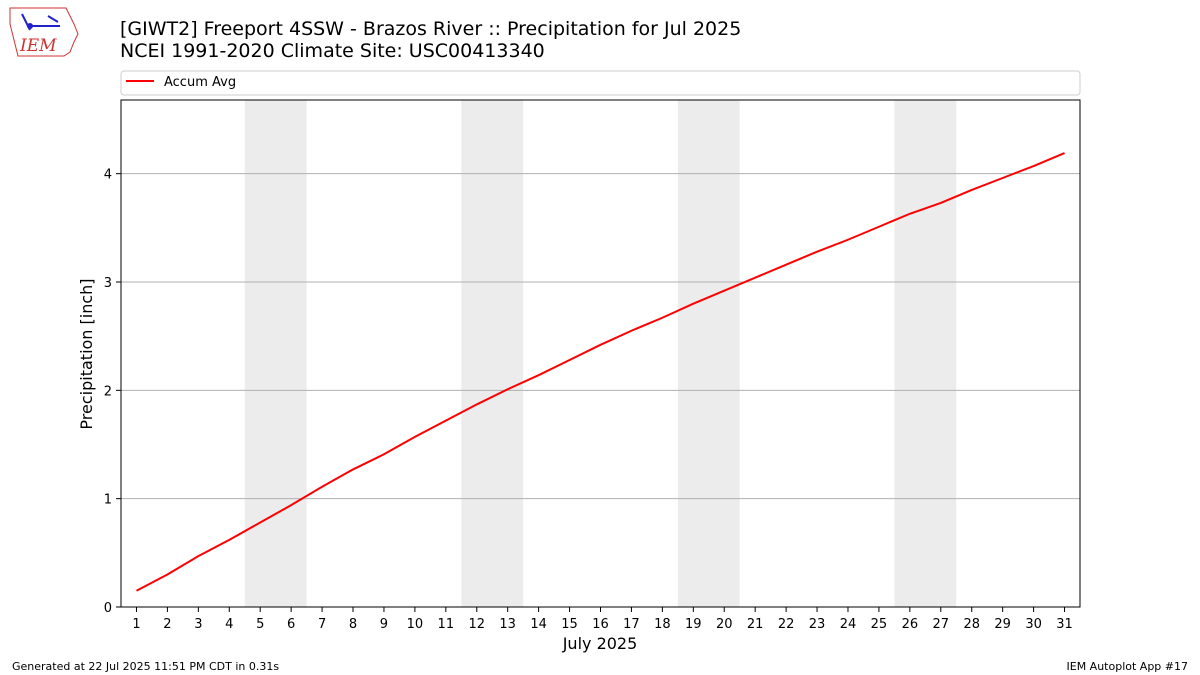 The width and height of the screenshot is (1200, 675). I want to click on x-tick-label: 7, so click(322, 624).